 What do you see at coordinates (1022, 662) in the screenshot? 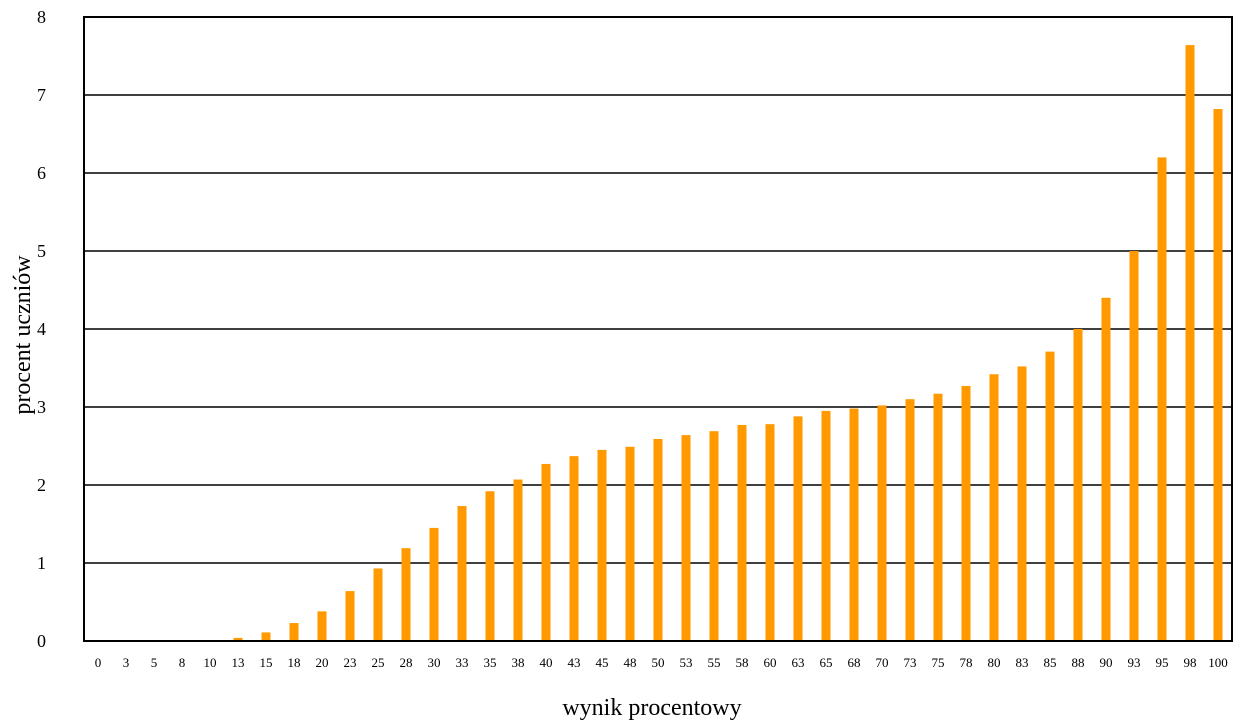
I see `x-tick-label: 83` at bounding box center [1022, 662].